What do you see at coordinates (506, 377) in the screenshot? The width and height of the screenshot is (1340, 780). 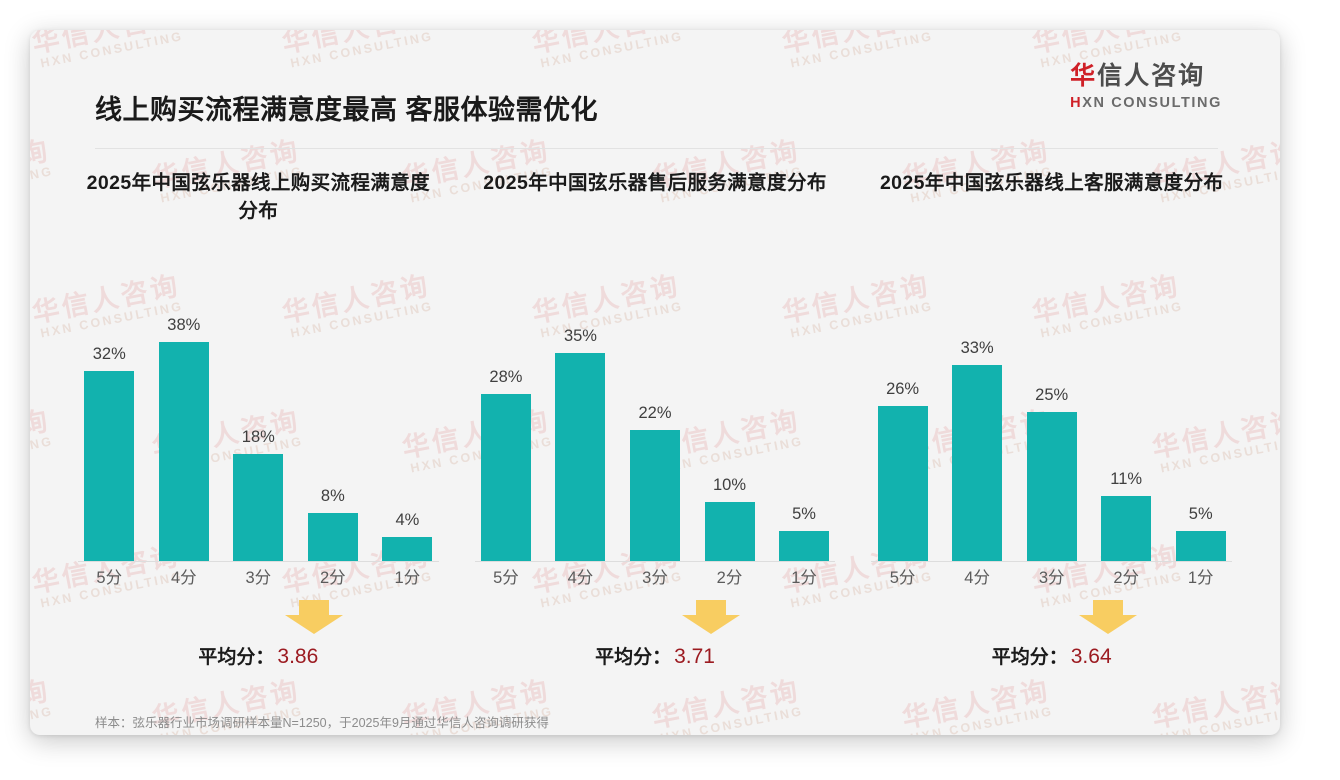 I see `bar-value-label: 28%` at bounding box center [506, 377].